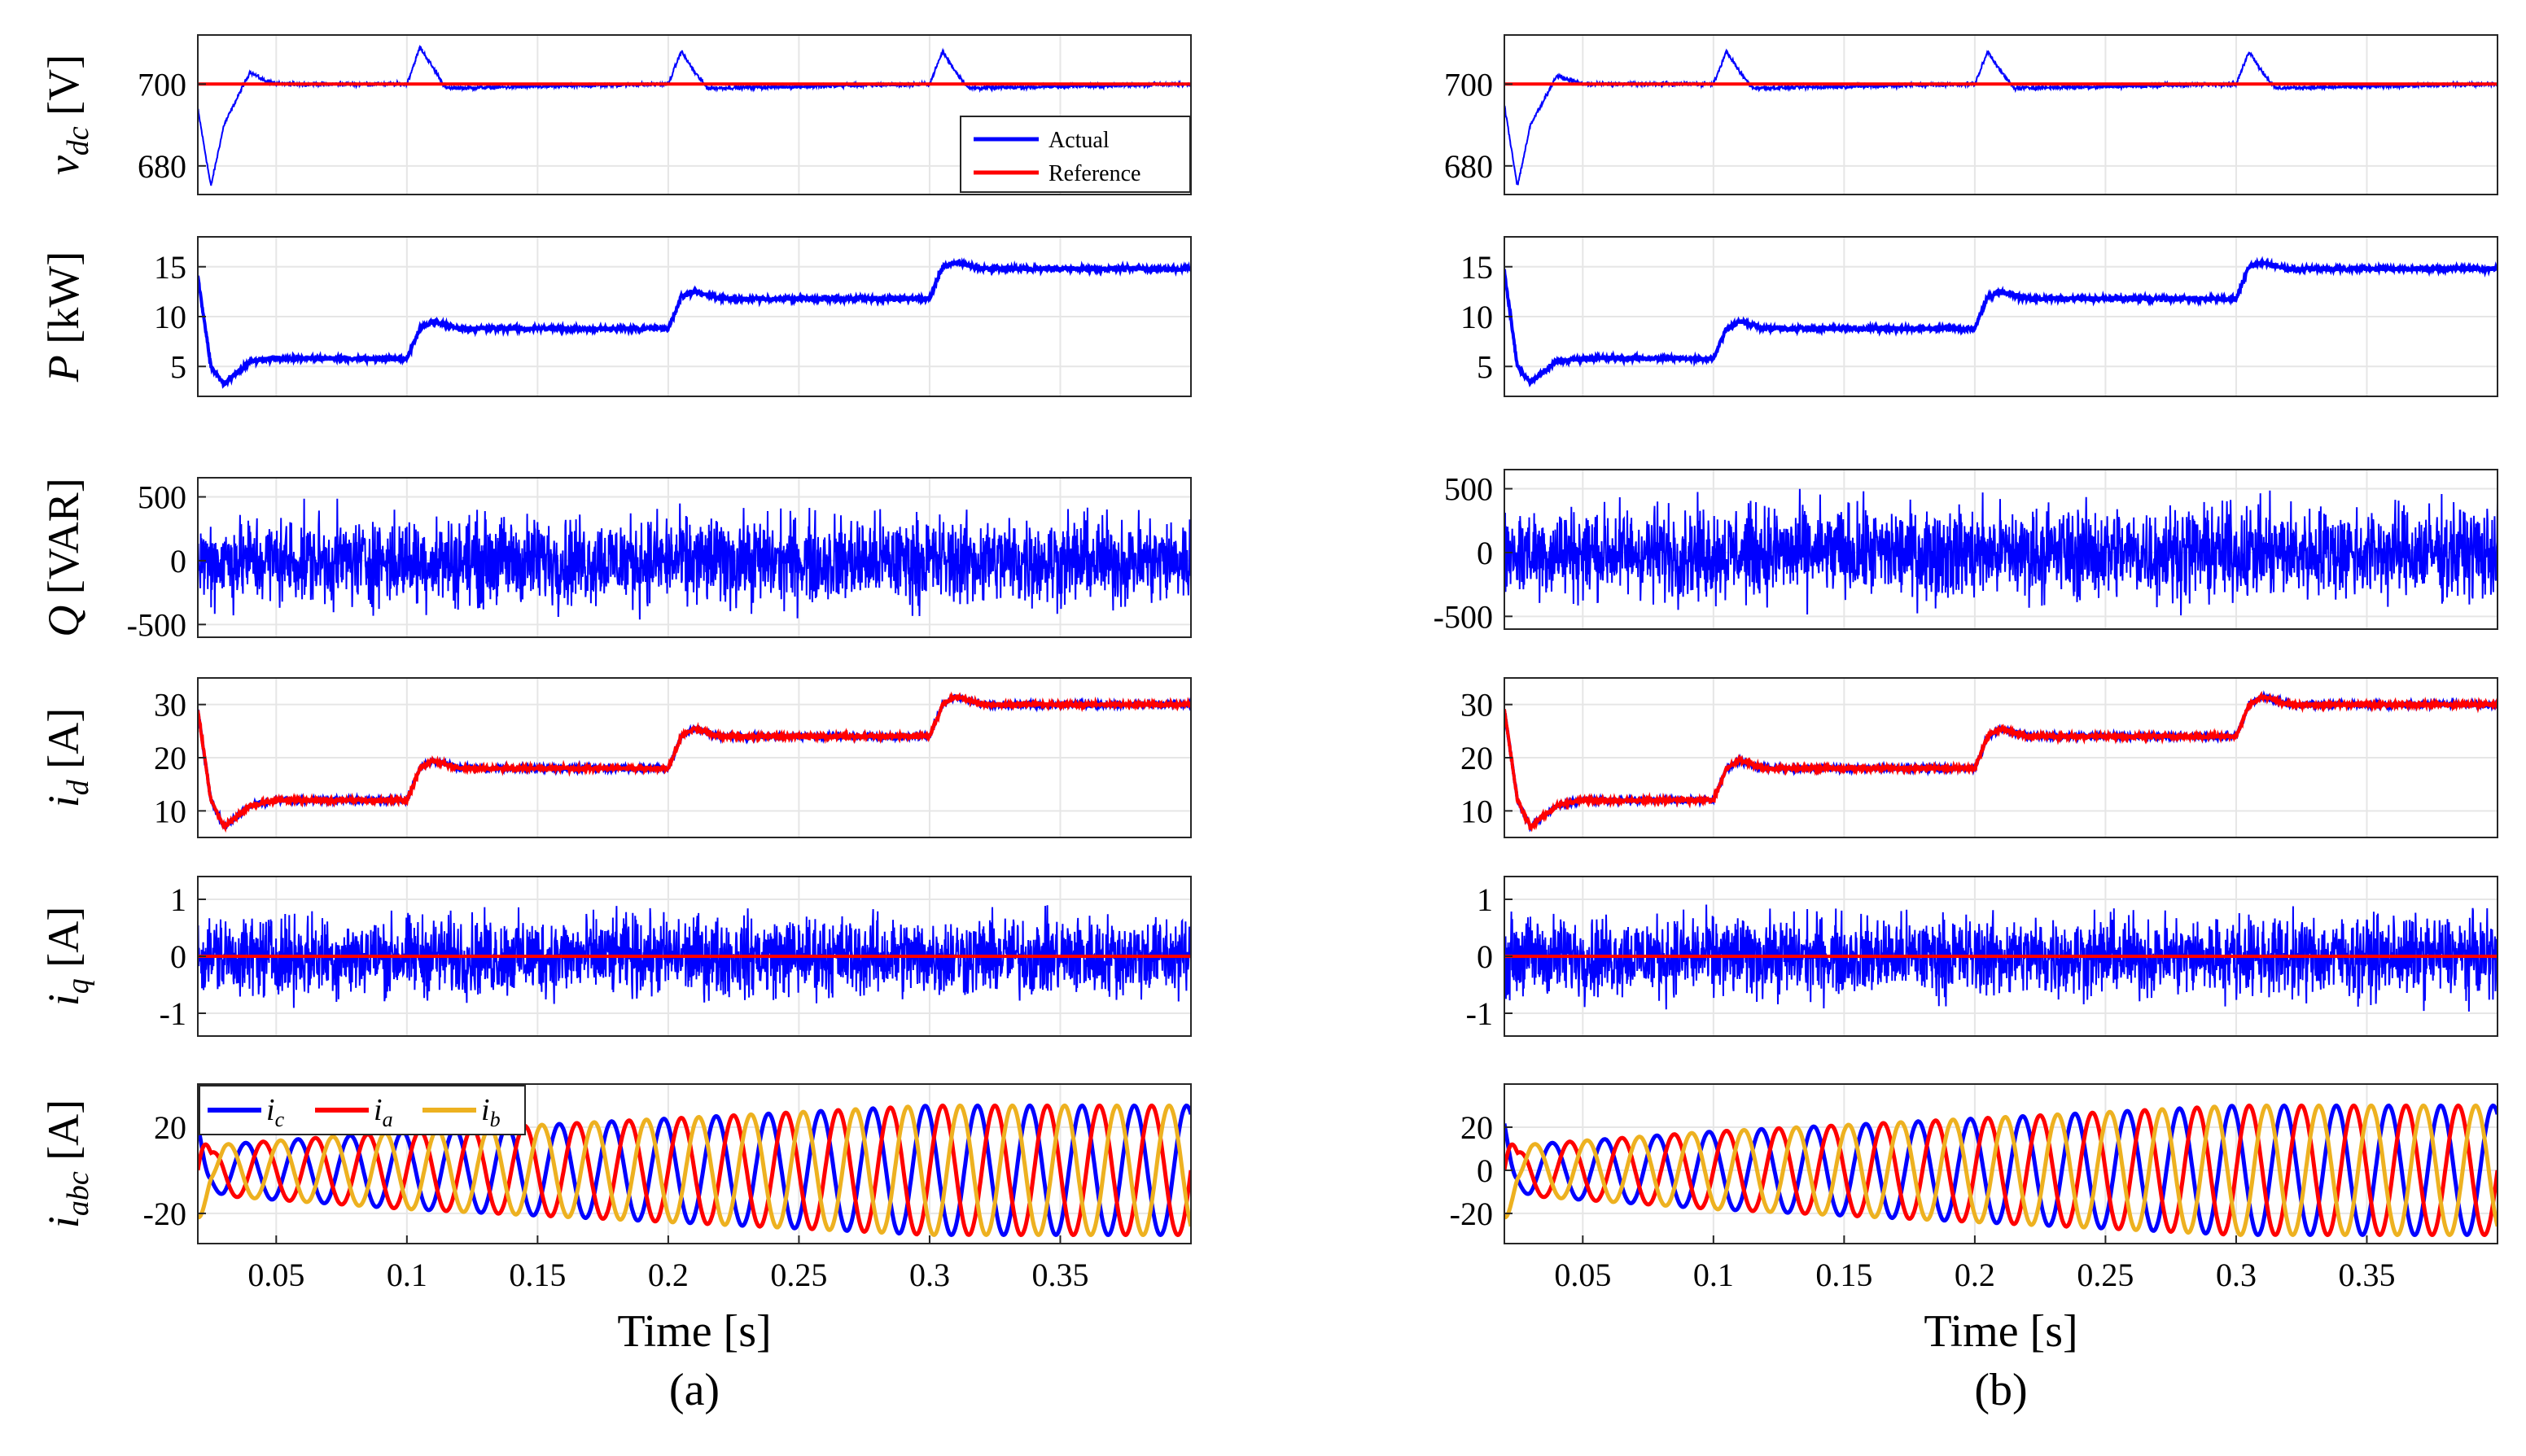 This screenshot has width=2526, height=1456. I want to click on legend-label: ic, so click(275, 1112).